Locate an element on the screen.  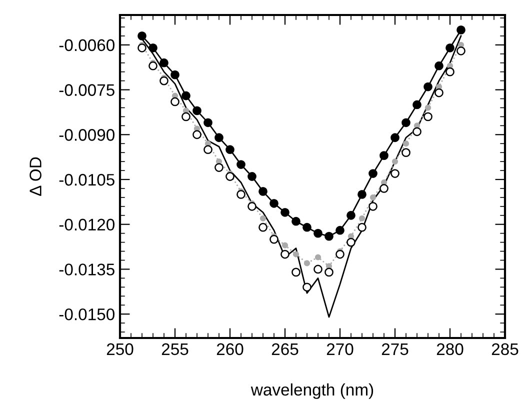
x-tick-label: 275 is located at coordinates (395, 349).